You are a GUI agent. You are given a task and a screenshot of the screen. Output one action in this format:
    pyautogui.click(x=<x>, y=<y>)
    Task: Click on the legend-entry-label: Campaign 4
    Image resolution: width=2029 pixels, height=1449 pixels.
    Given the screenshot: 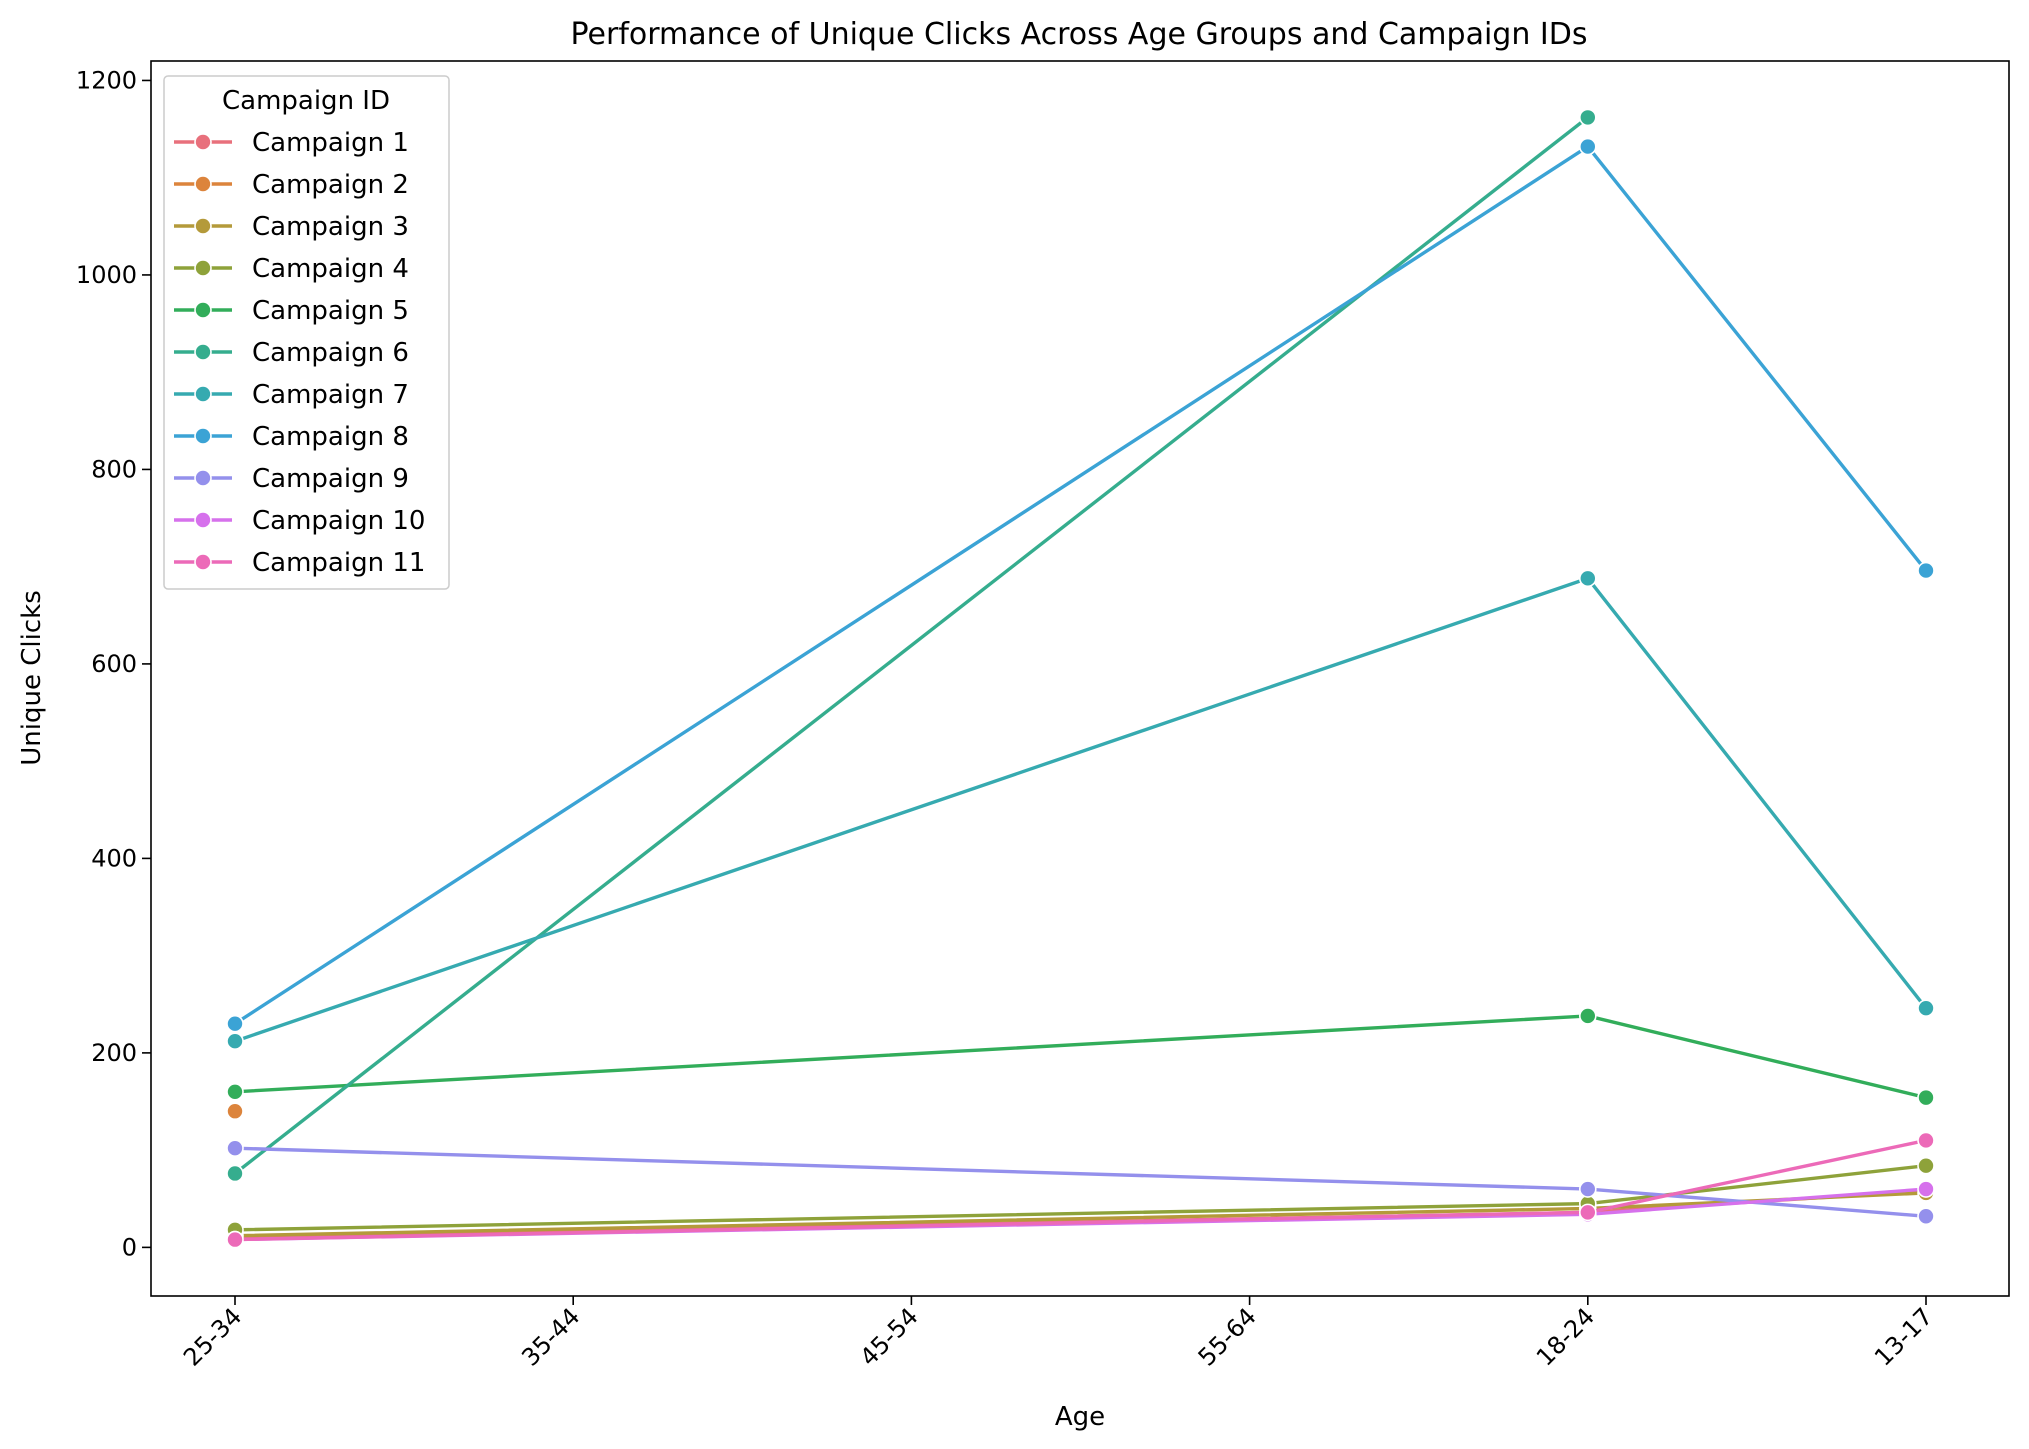 What is the action you would take?
    pyautogui.click(x=330, y=269)
    